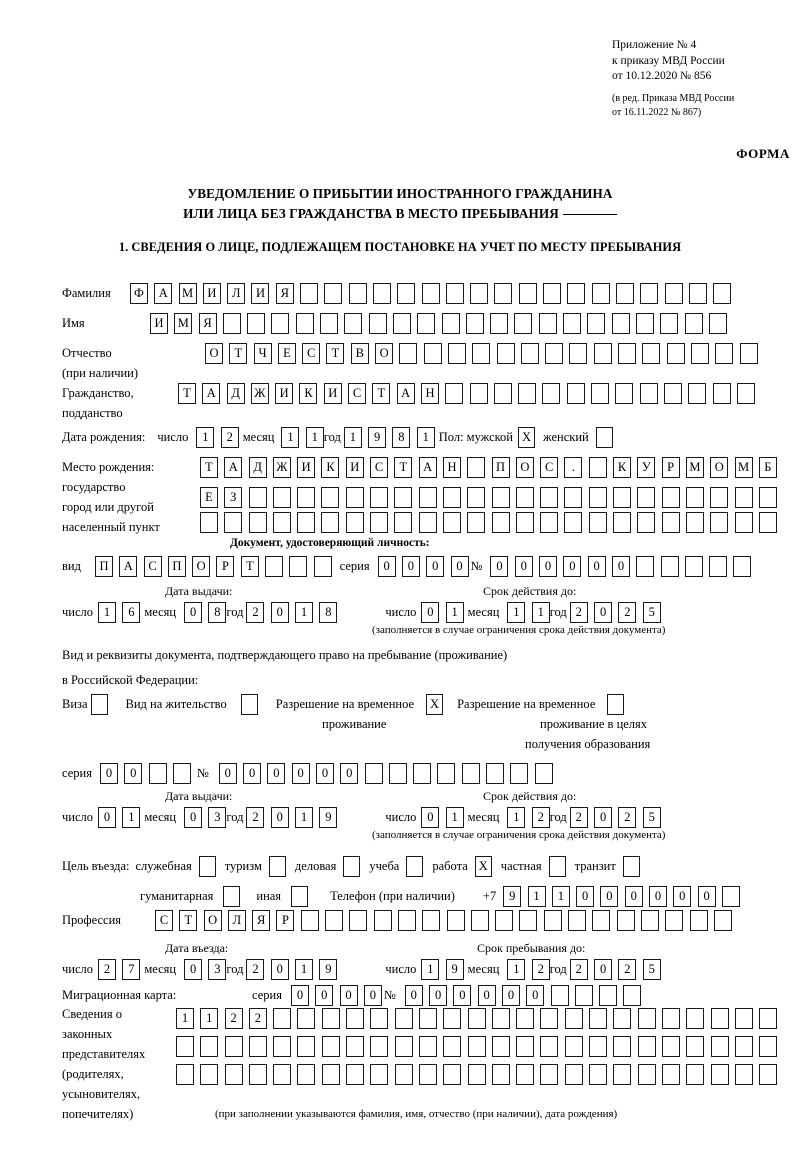 The height and width of the screenshot is (1163, 800). Describe the element at coordinates (249, 704) in the screenshot. I see `residence-permit-checkbox` at that location.